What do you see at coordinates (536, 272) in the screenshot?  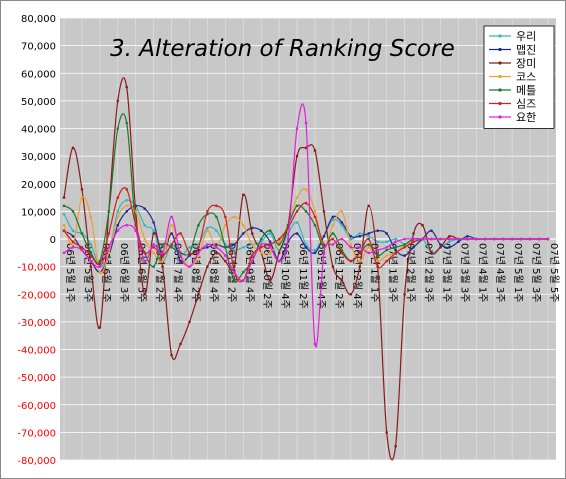 I see `x-tick-label: 07년 5월 3주` at bounding box center [536, 272].